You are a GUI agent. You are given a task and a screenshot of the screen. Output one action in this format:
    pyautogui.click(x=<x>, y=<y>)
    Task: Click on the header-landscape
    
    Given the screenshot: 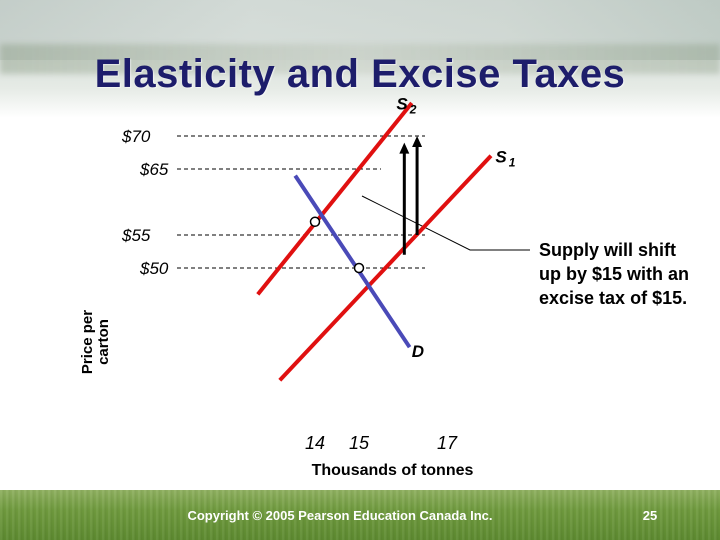 What is the action you would take?
    pyautogui.click(x=360, y=59)
    